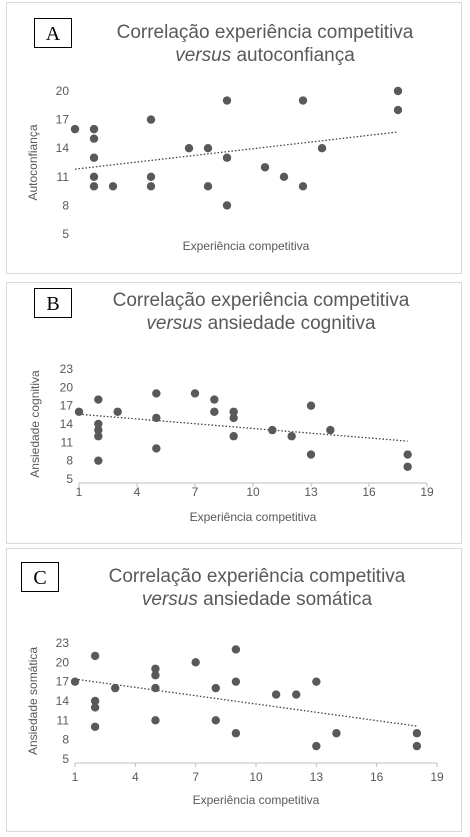 This screenshot has width=470, height=837. Describe the element at coordinates (69, 479) in the screenshot. I see `chart-b-y-tick-label: 5` at that location.